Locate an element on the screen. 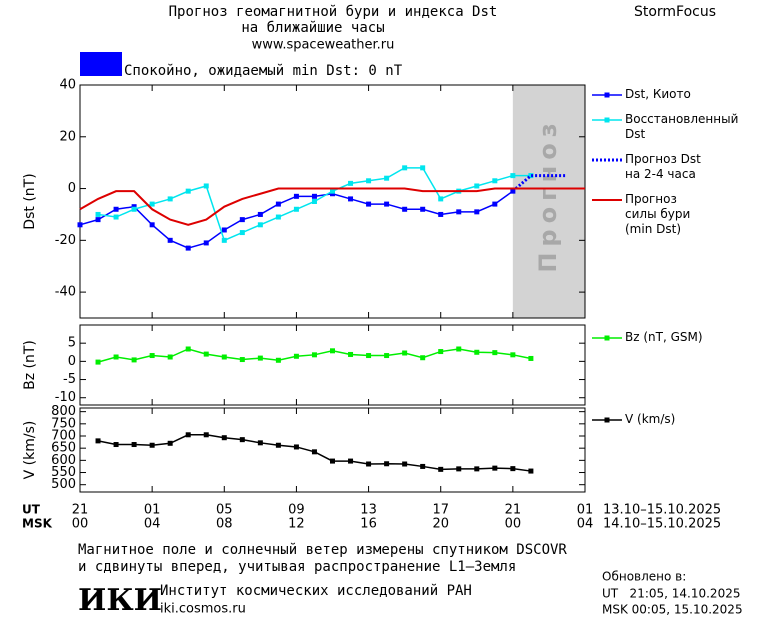 The height and width of the screenshot is (620, 760). x2-tick-label: 20 is located at coordinates (440, 524).